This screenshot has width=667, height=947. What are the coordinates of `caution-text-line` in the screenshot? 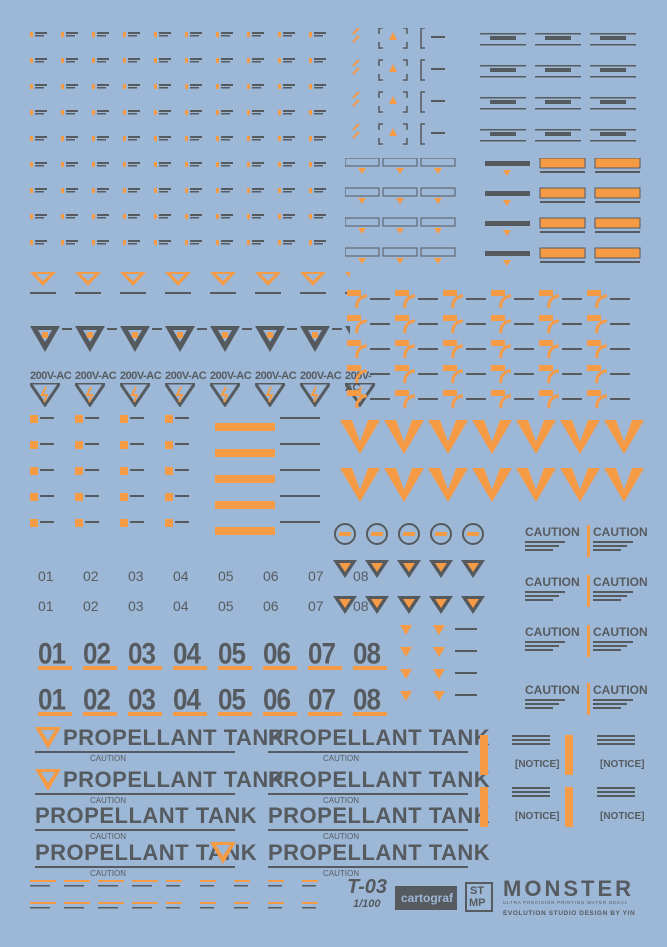 It's located at (545, 700).